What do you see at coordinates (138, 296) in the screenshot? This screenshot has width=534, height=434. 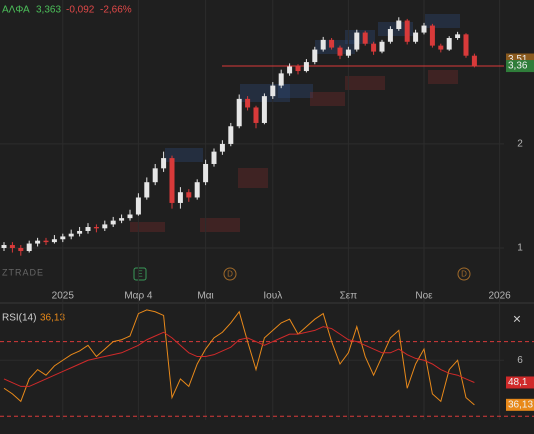 I see `x-tick-label: Μαρ 4` at bounding box center [138, 296].